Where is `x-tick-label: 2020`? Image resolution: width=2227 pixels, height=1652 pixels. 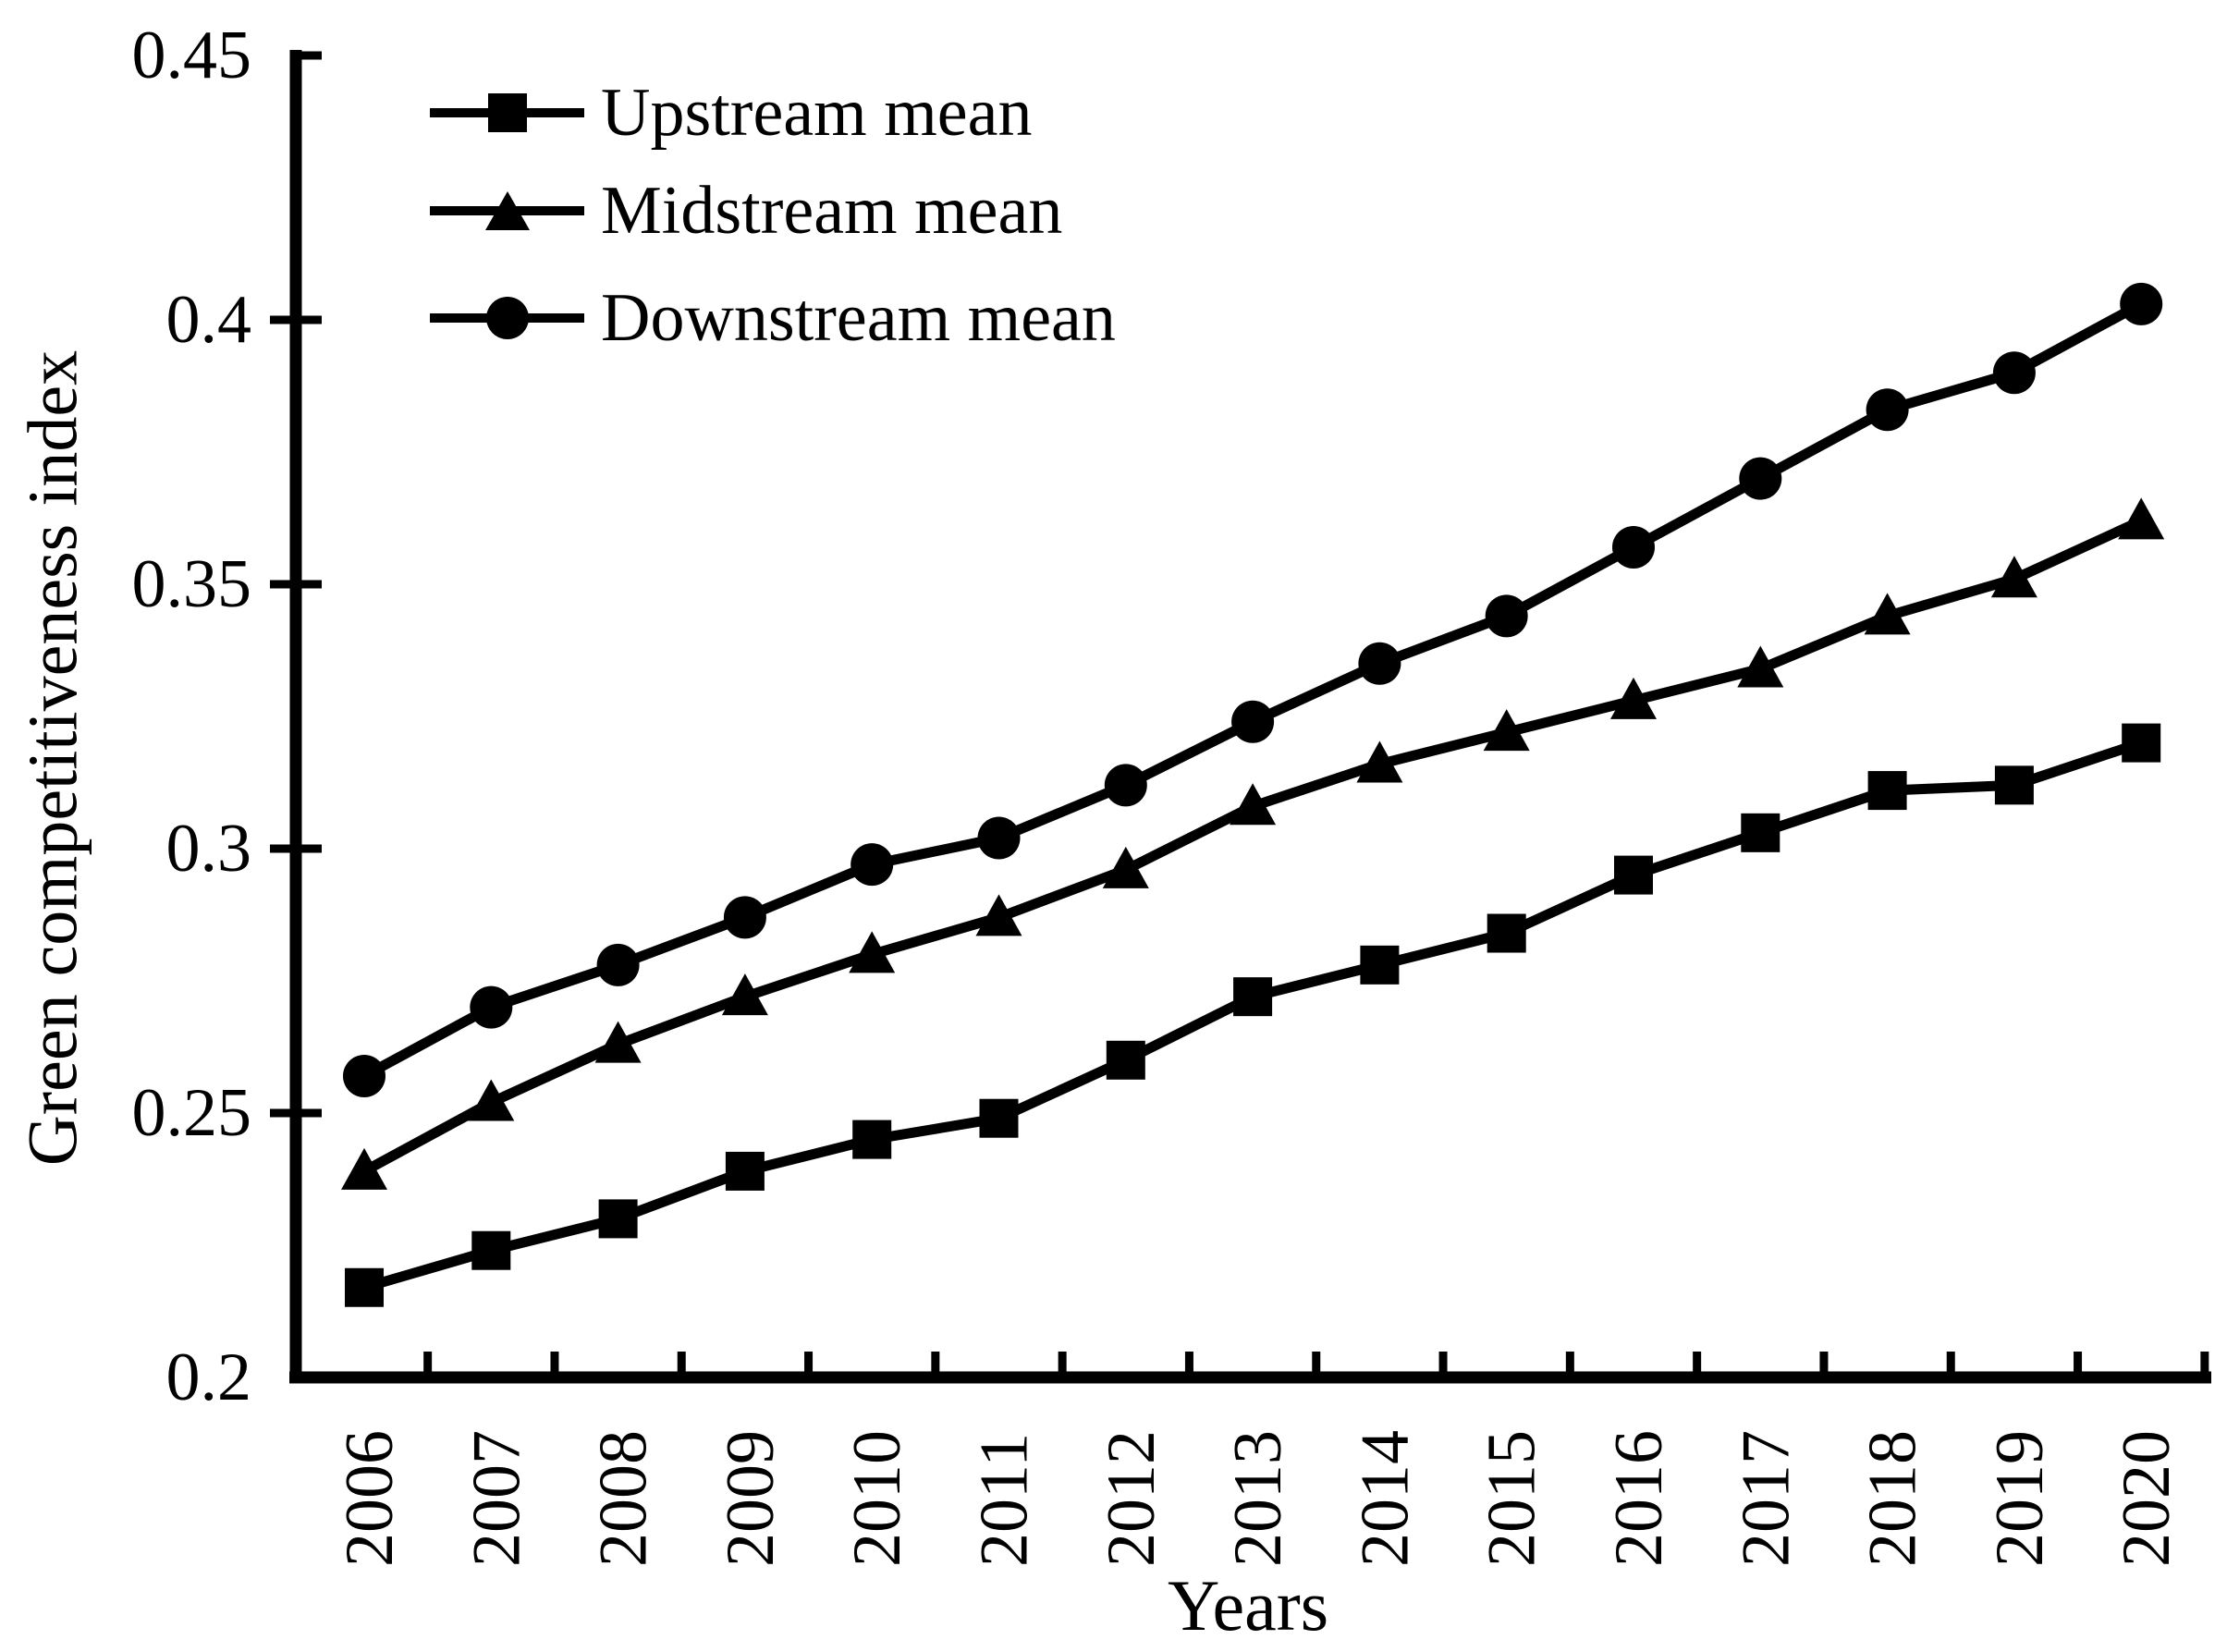 x-tick-label: 2020 is located at coordinates (2146, 1498).